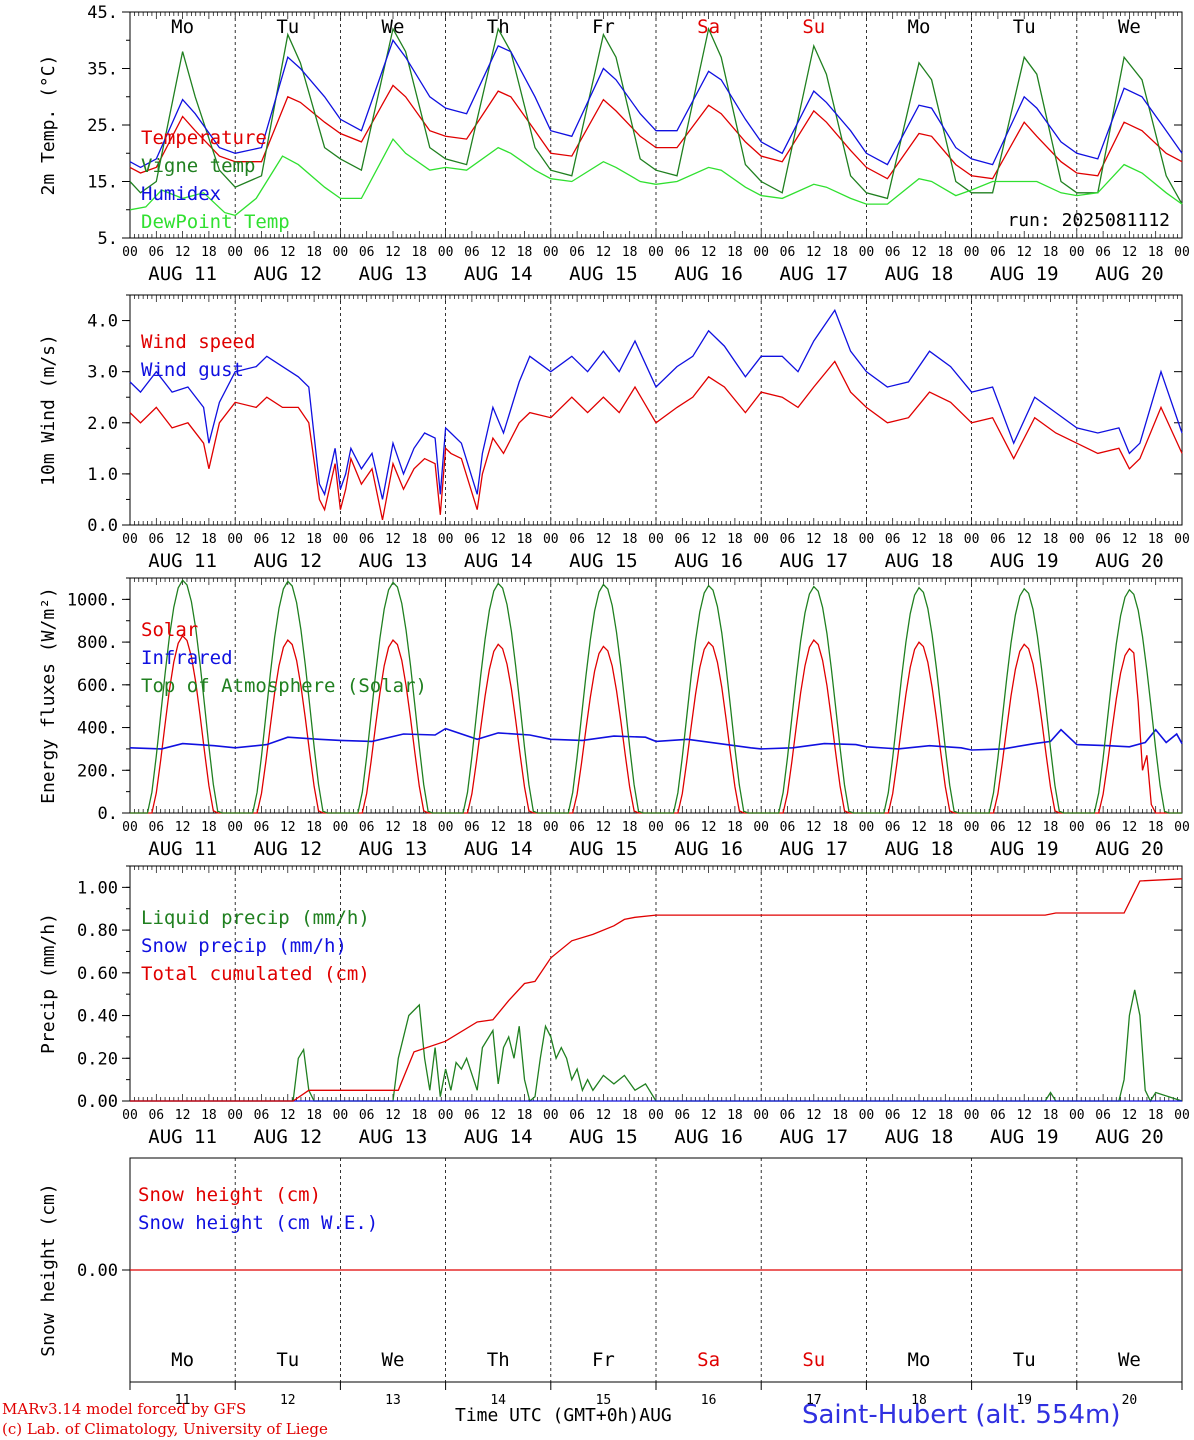  Describe the element at coordinates (97, 888) in the screenshot. I see `y-tick-label: 1.00` at that location.